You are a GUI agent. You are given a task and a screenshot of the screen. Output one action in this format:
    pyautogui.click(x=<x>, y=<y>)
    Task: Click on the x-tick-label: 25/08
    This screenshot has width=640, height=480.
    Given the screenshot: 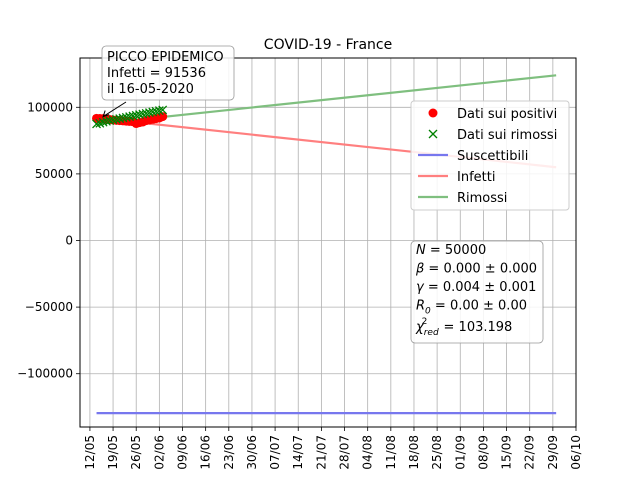 What is the action you would take?
    pyautogui.click(x=437, y=452)
    